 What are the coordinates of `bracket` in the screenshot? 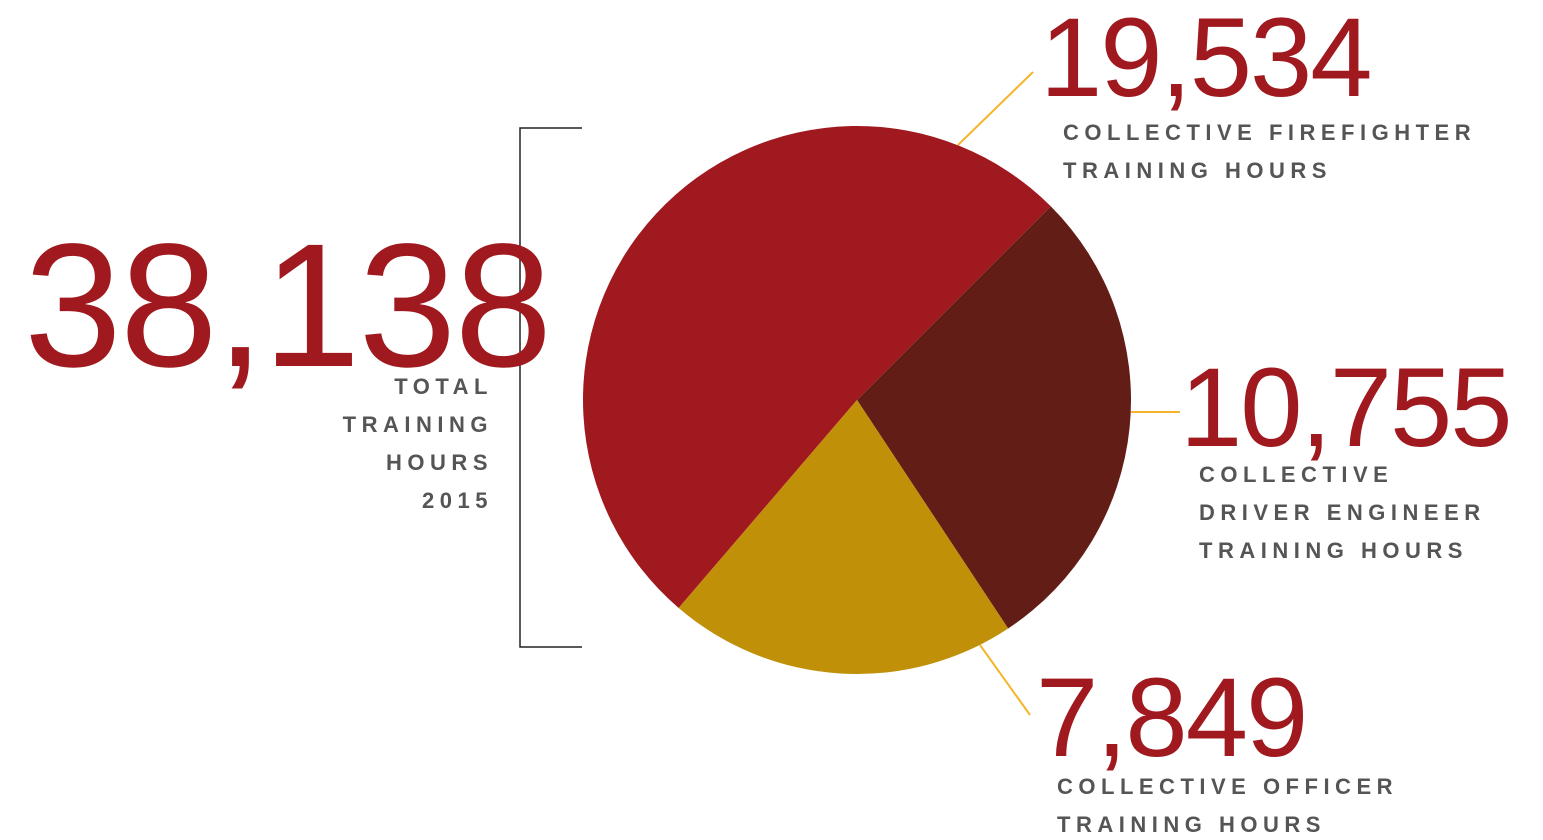 It's located at (550, 387).